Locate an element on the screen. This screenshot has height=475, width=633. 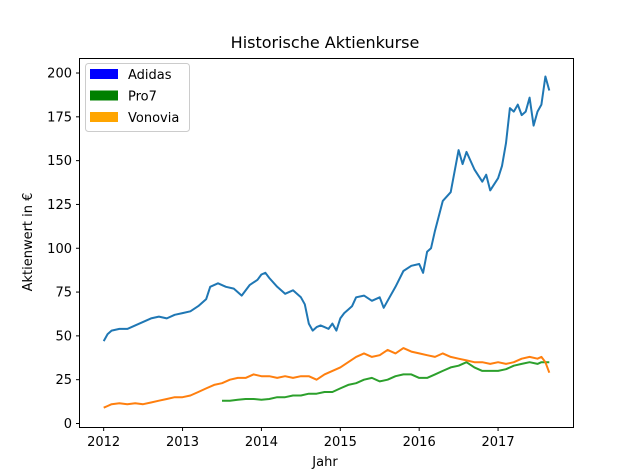
x-tick-label: 2014 is located at coordinates (261, 442).